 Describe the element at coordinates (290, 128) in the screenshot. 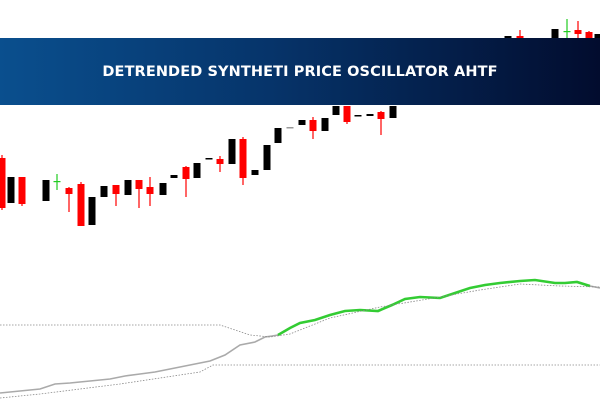

I see `candle-neutral` at that location.